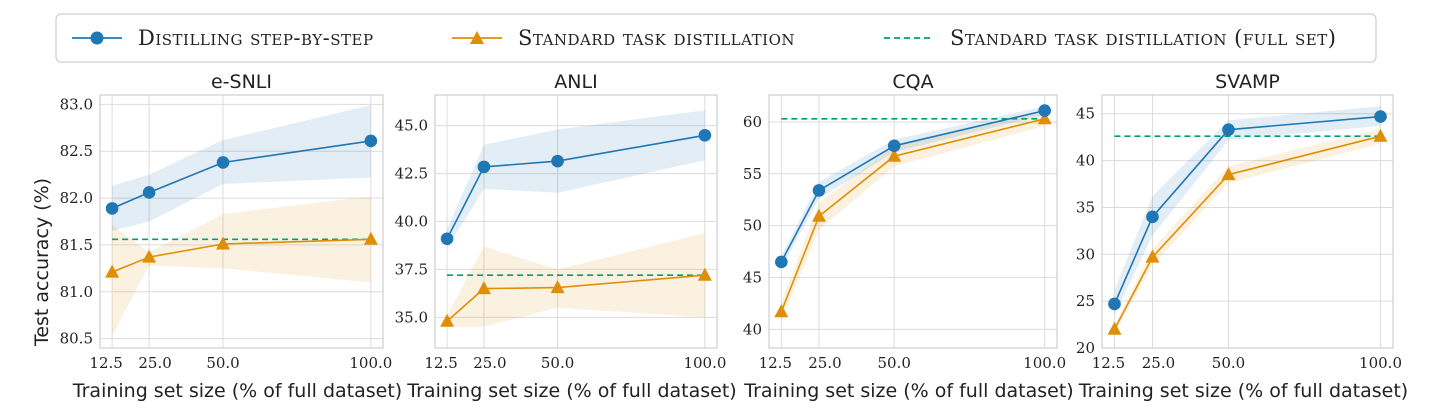 The width and height of the screenshot is (1432, 413). I want to click on y-tick-label: 42.5, so click(411, 174).